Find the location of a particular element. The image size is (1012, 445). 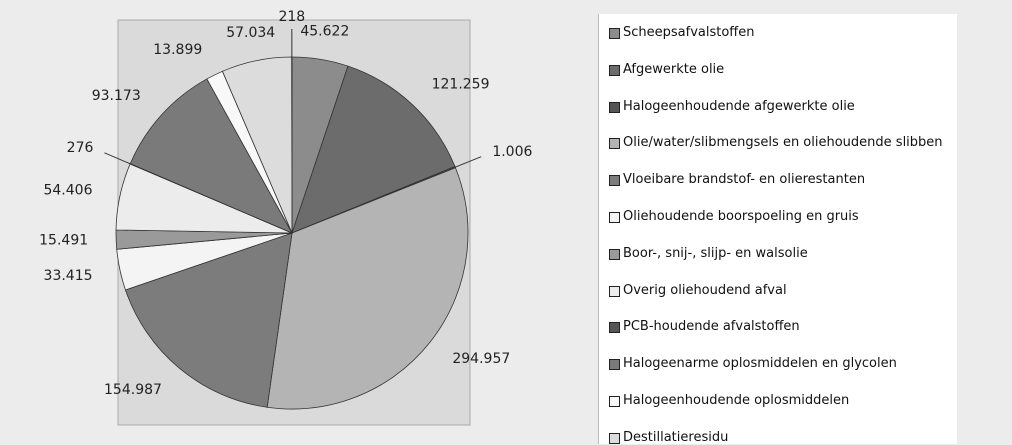

legend-item: Overig oliehoudend afval is located at coordinates (781, 290).